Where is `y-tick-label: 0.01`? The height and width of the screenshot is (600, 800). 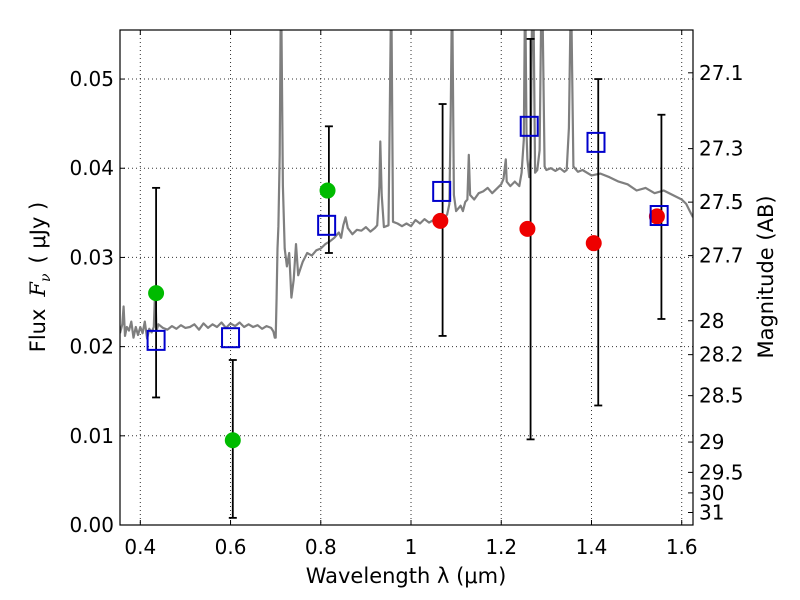 y-tick-label: 0.01 is located at coordinates (91, 436).